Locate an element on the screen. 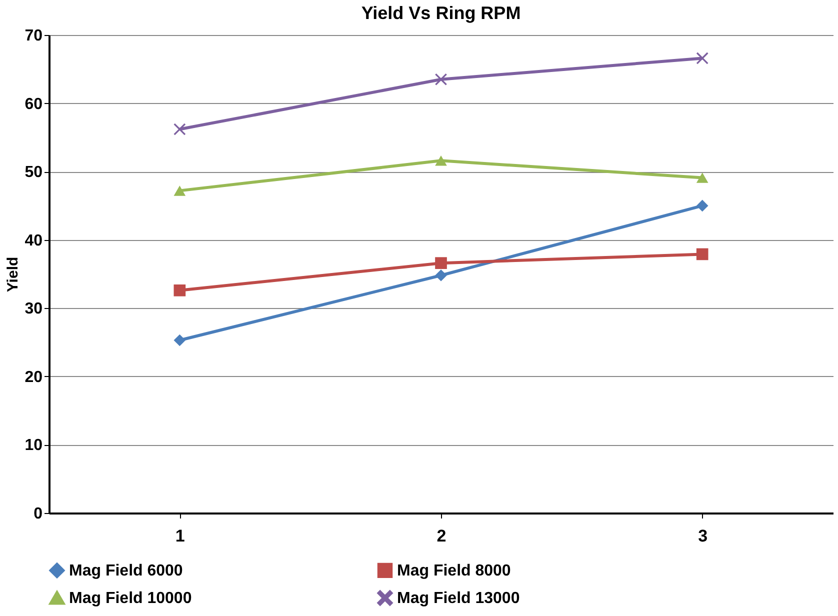 This screenshot has width=838, height=616. y-tick-label: 60 is located at coordinates (33, 104).